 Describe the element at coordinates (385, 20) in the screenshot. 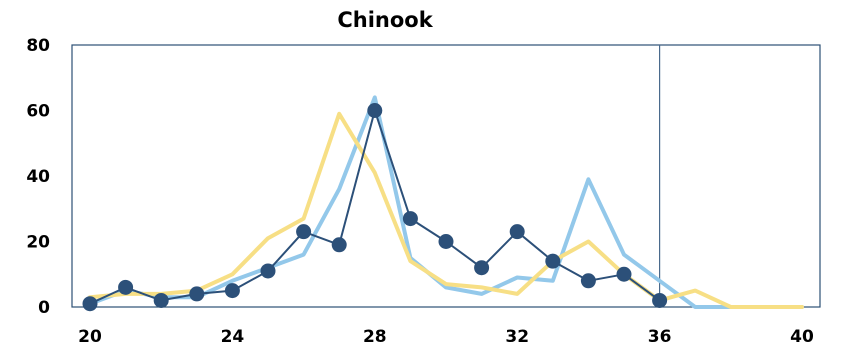

I see `chart-title: Chinook` at that location.